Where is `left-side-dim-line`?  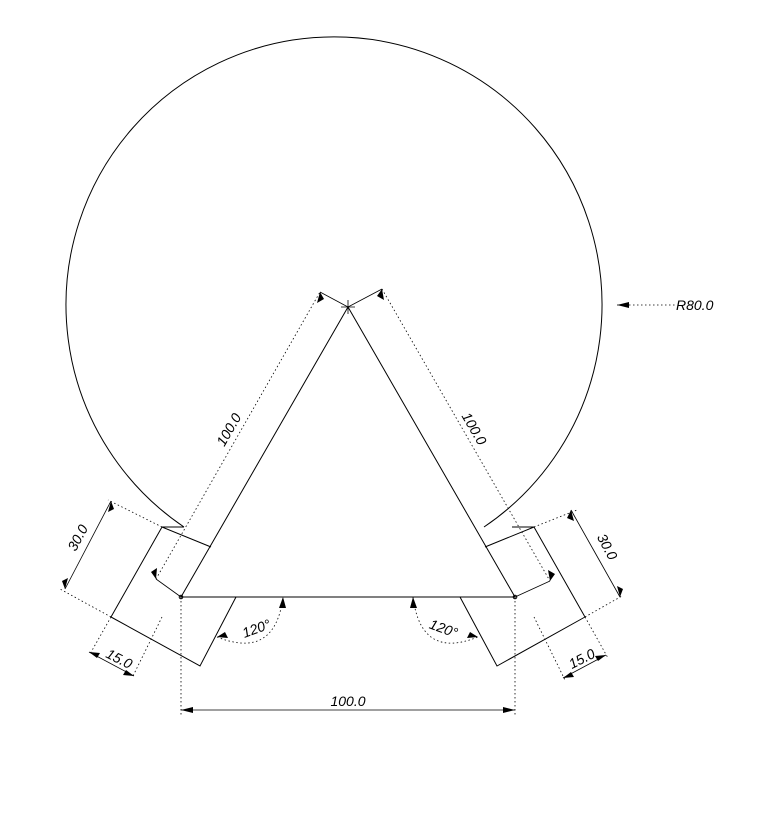 left-side-dim-line is located at coordinates (238, 435).